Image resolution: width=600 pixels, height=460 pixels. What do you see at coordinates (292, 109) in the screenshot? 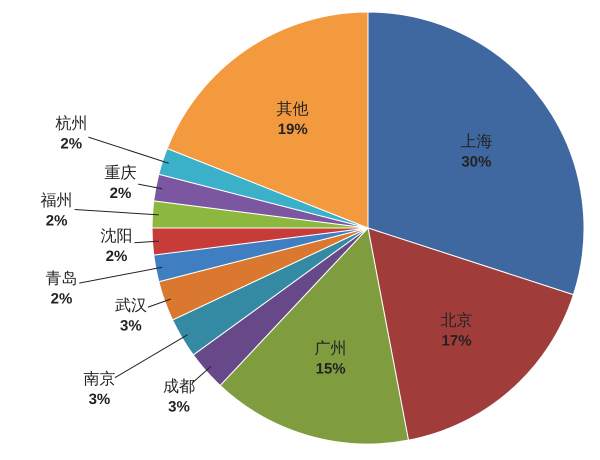
I see `slice-label: 其他` at bounding box center [292, 109].